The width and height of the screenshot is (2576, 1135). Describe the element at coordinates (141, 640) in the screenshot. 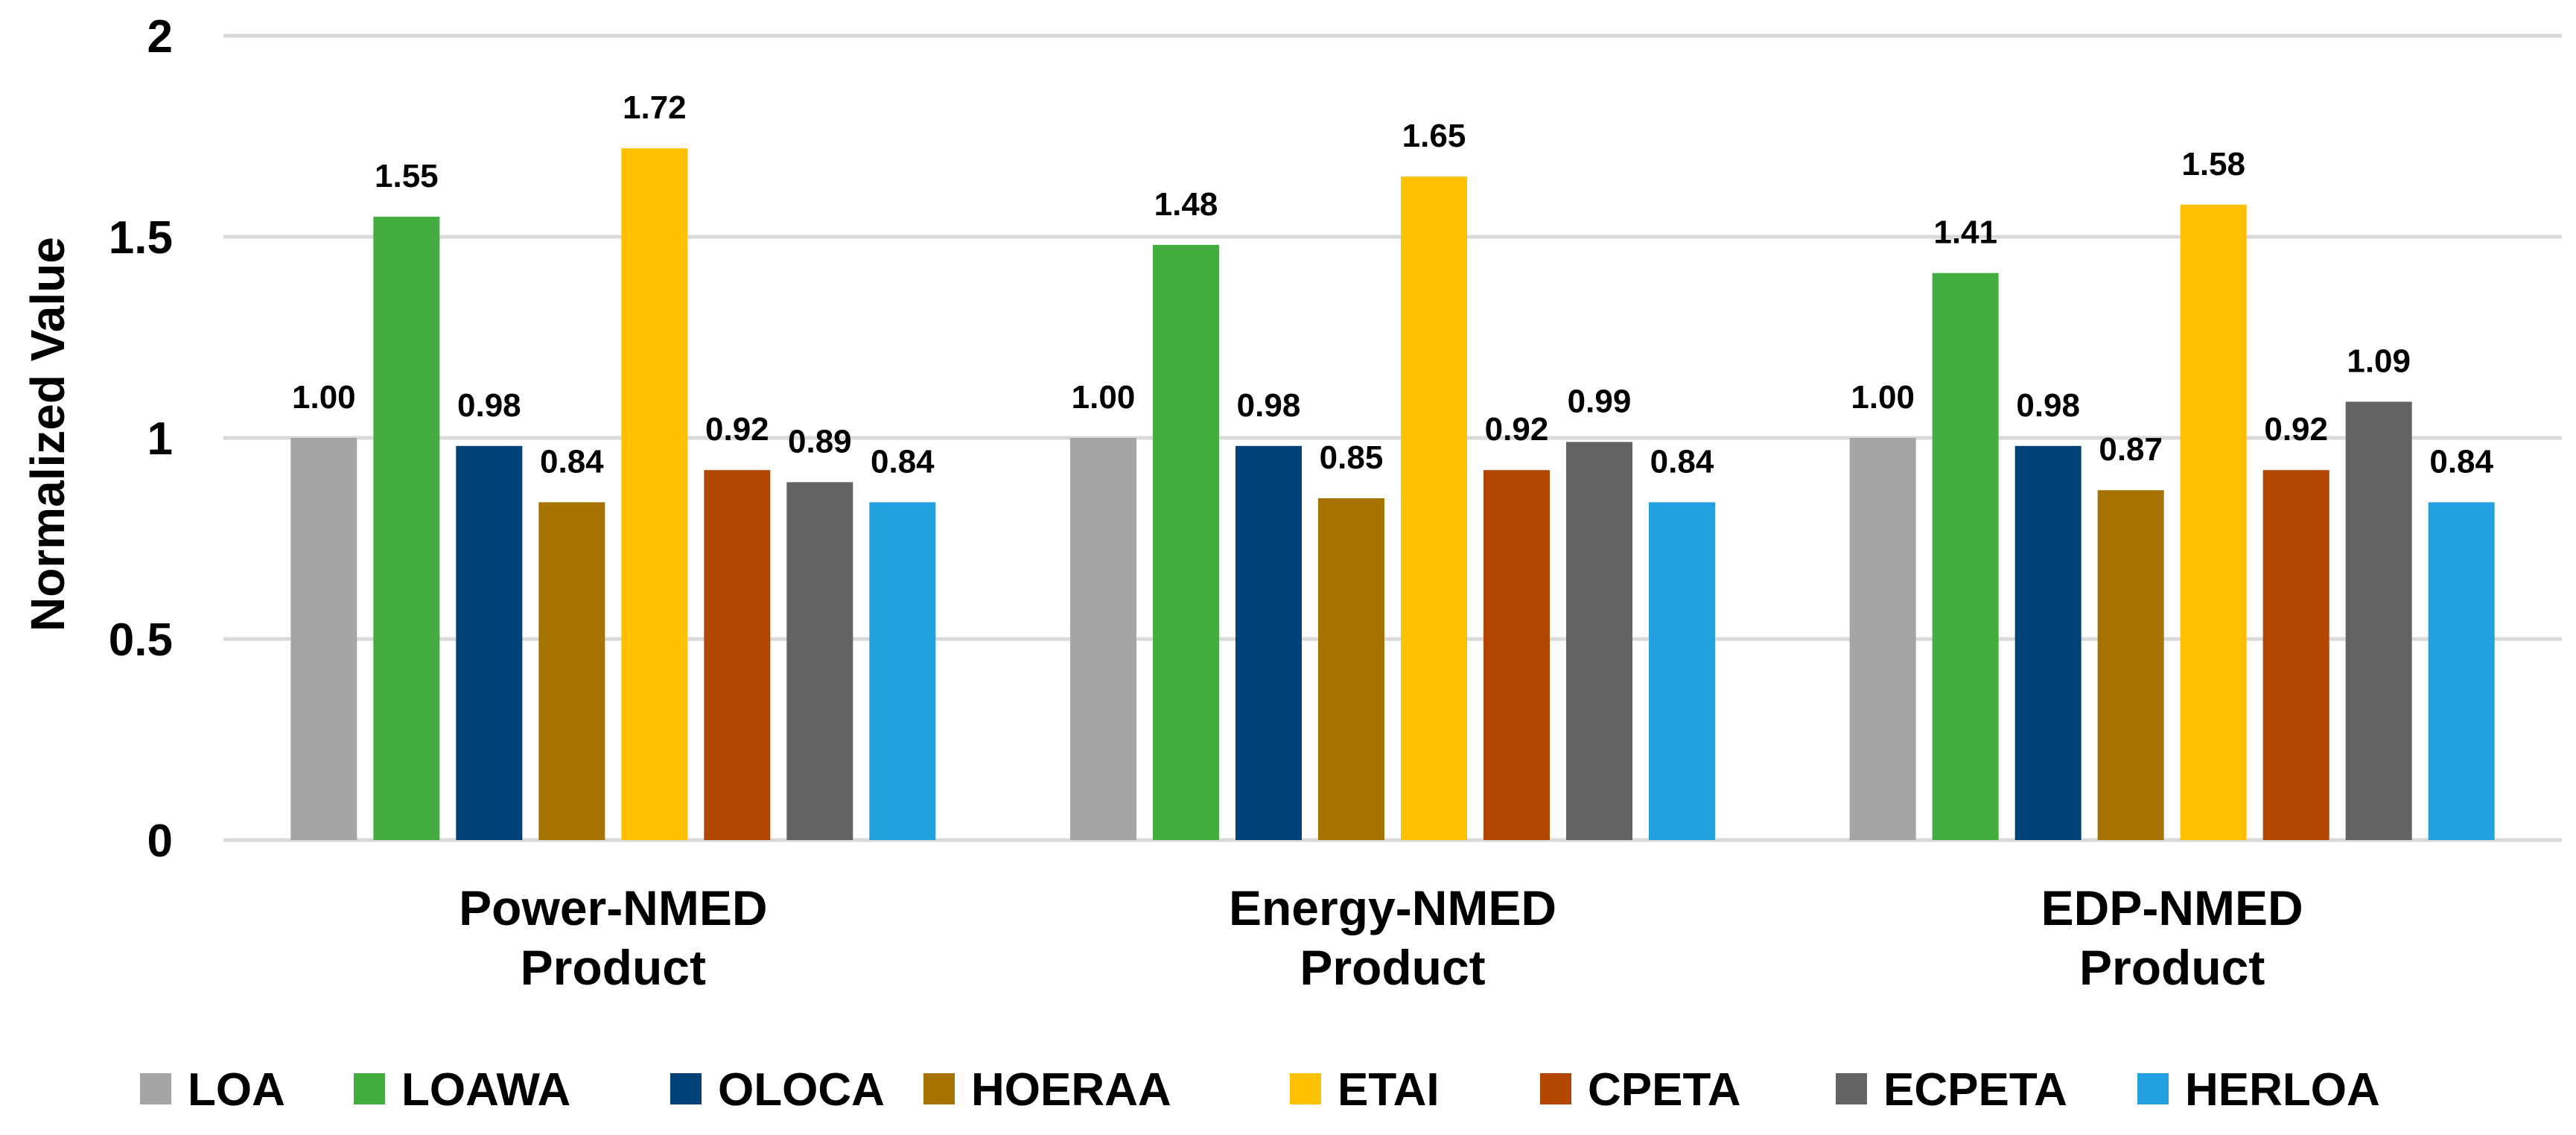

I see `y-tick-label: 0.5` at that location.